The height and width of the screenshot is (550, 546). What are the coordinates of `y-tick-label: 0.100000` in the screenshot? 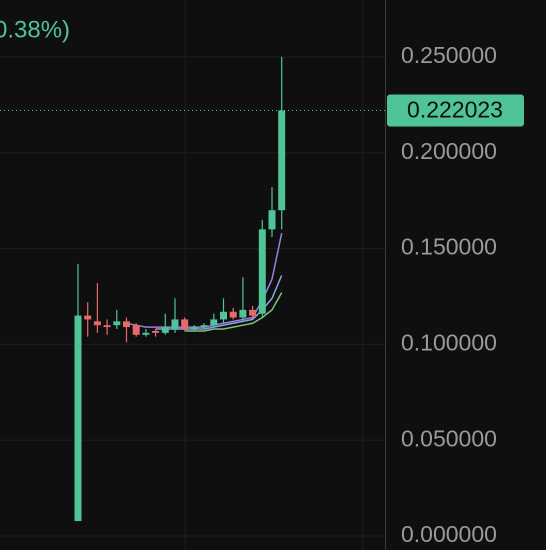 It's located at (449, 342).